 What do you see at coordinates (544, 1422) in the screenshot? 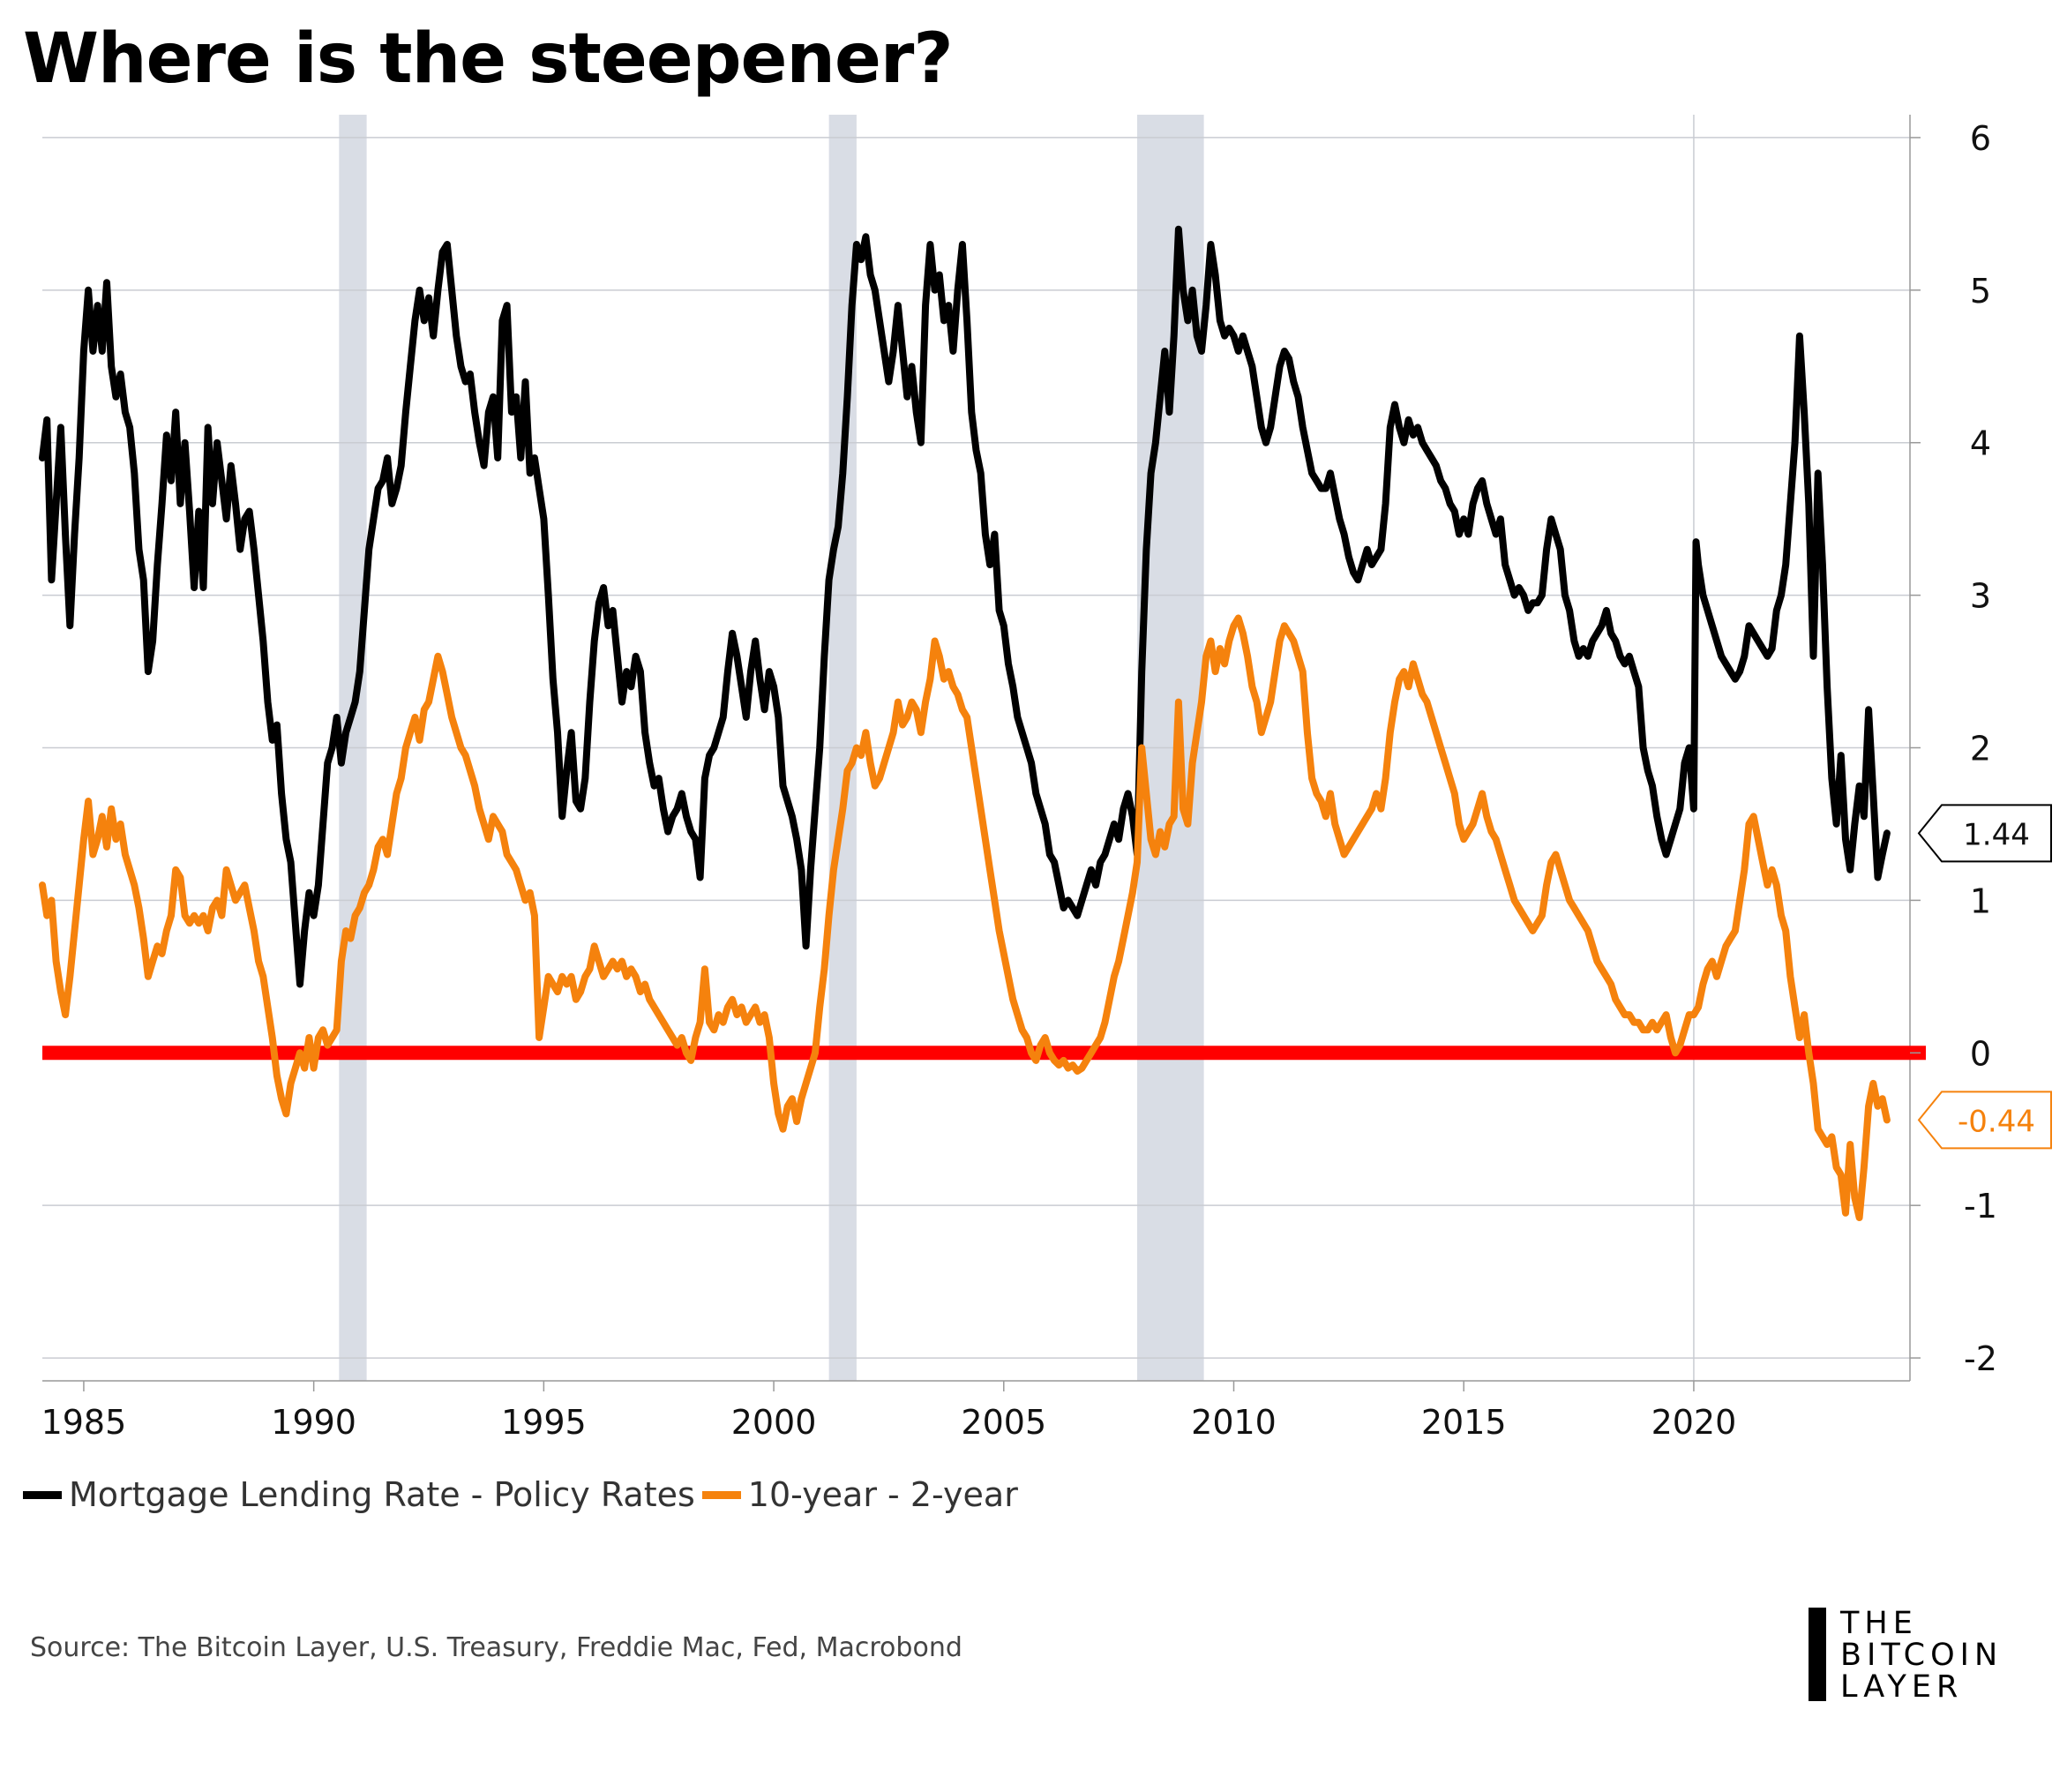
I see `x-tick-label-2: 1995` at bounding box center [544, 1422].